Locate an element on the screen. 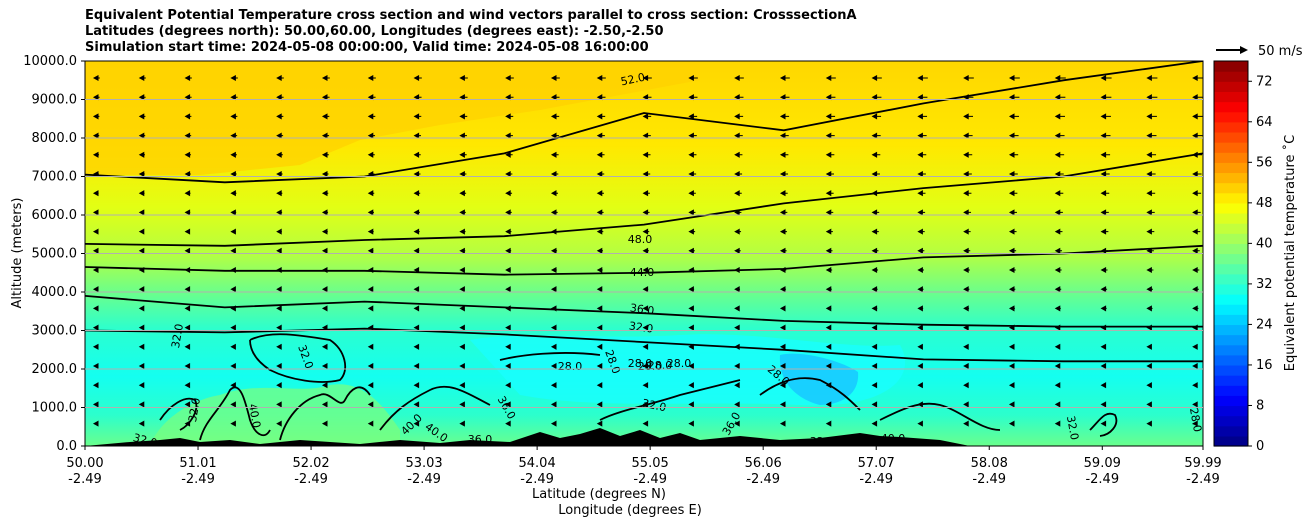 The height and width of the screenshot is (526, 1308). y-tick-label: 8000.0 is located at coordinates (55, 138).